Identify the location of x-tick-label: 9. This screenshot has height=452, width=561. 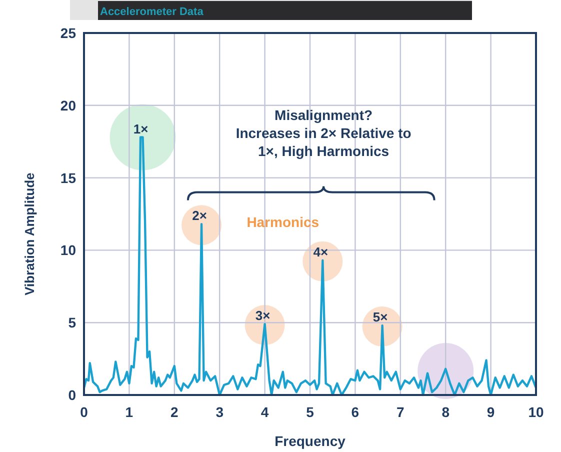
(490, 412).